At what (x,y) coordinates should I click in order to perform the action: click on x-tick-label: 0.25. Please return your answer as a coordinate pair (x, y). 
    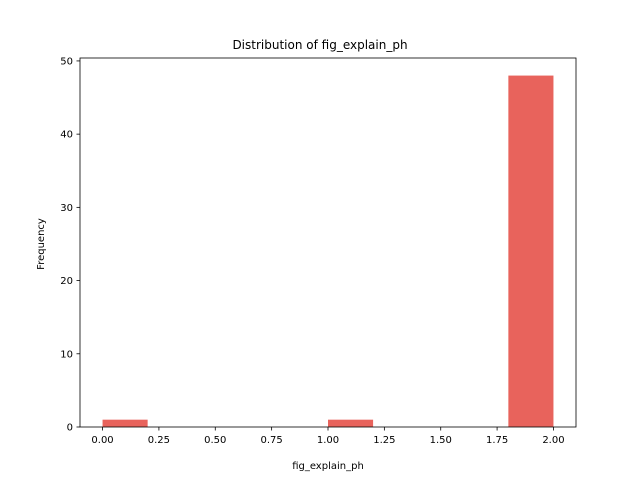
    Looking at the image, I should click on (159, 440).